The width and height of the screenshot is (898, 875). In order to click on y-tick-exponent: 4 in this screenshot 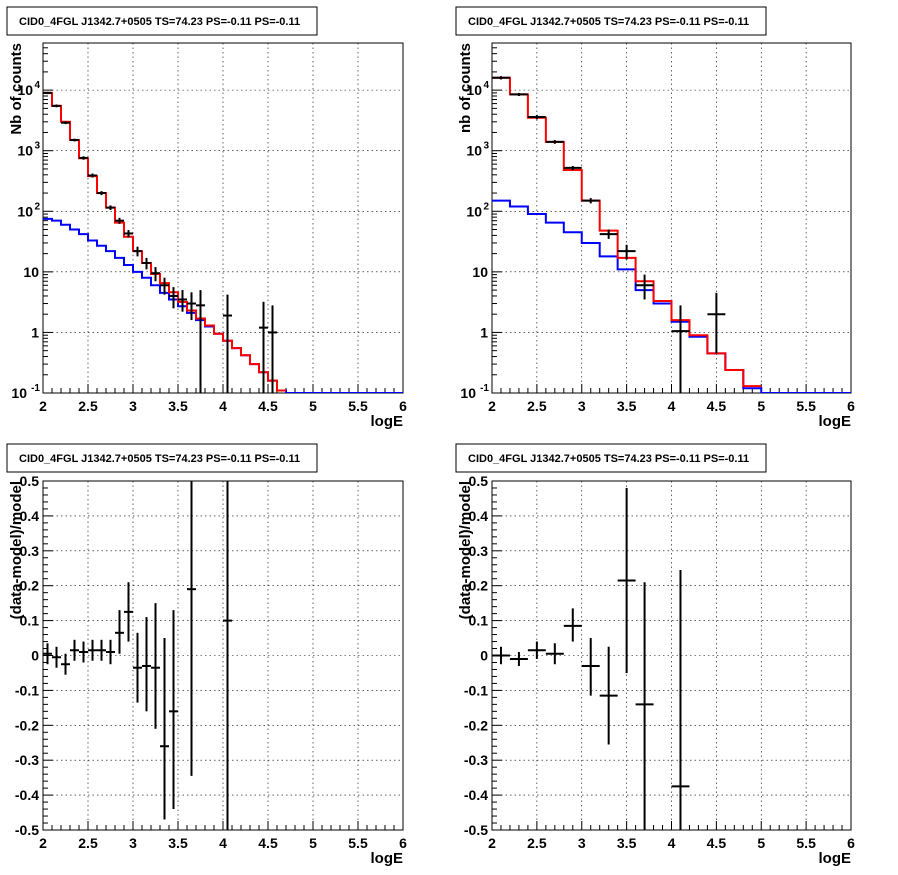, I will do `click(37, 85)`.